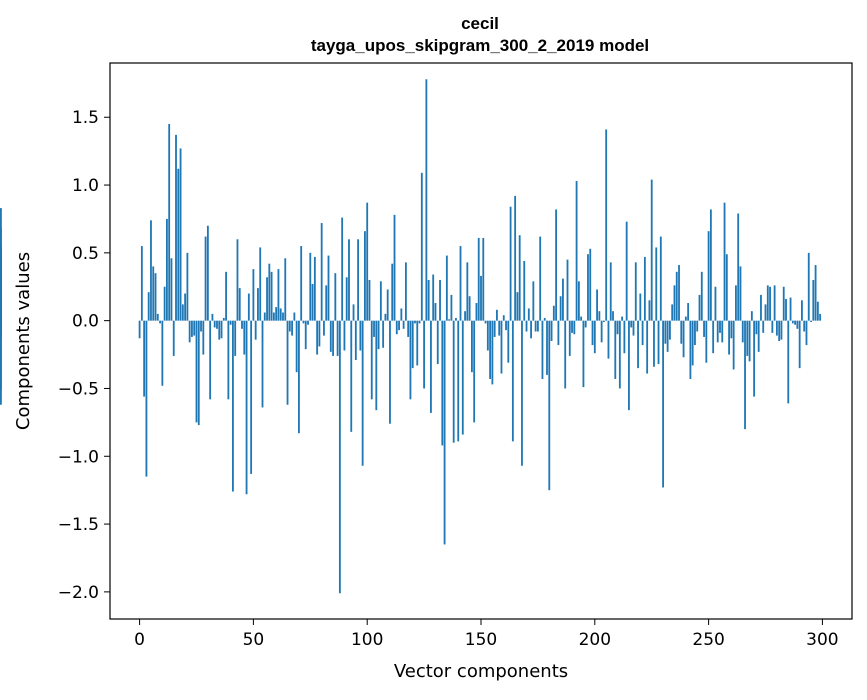  I want to click on y-tick-label: 1.0, so click(85, 186).